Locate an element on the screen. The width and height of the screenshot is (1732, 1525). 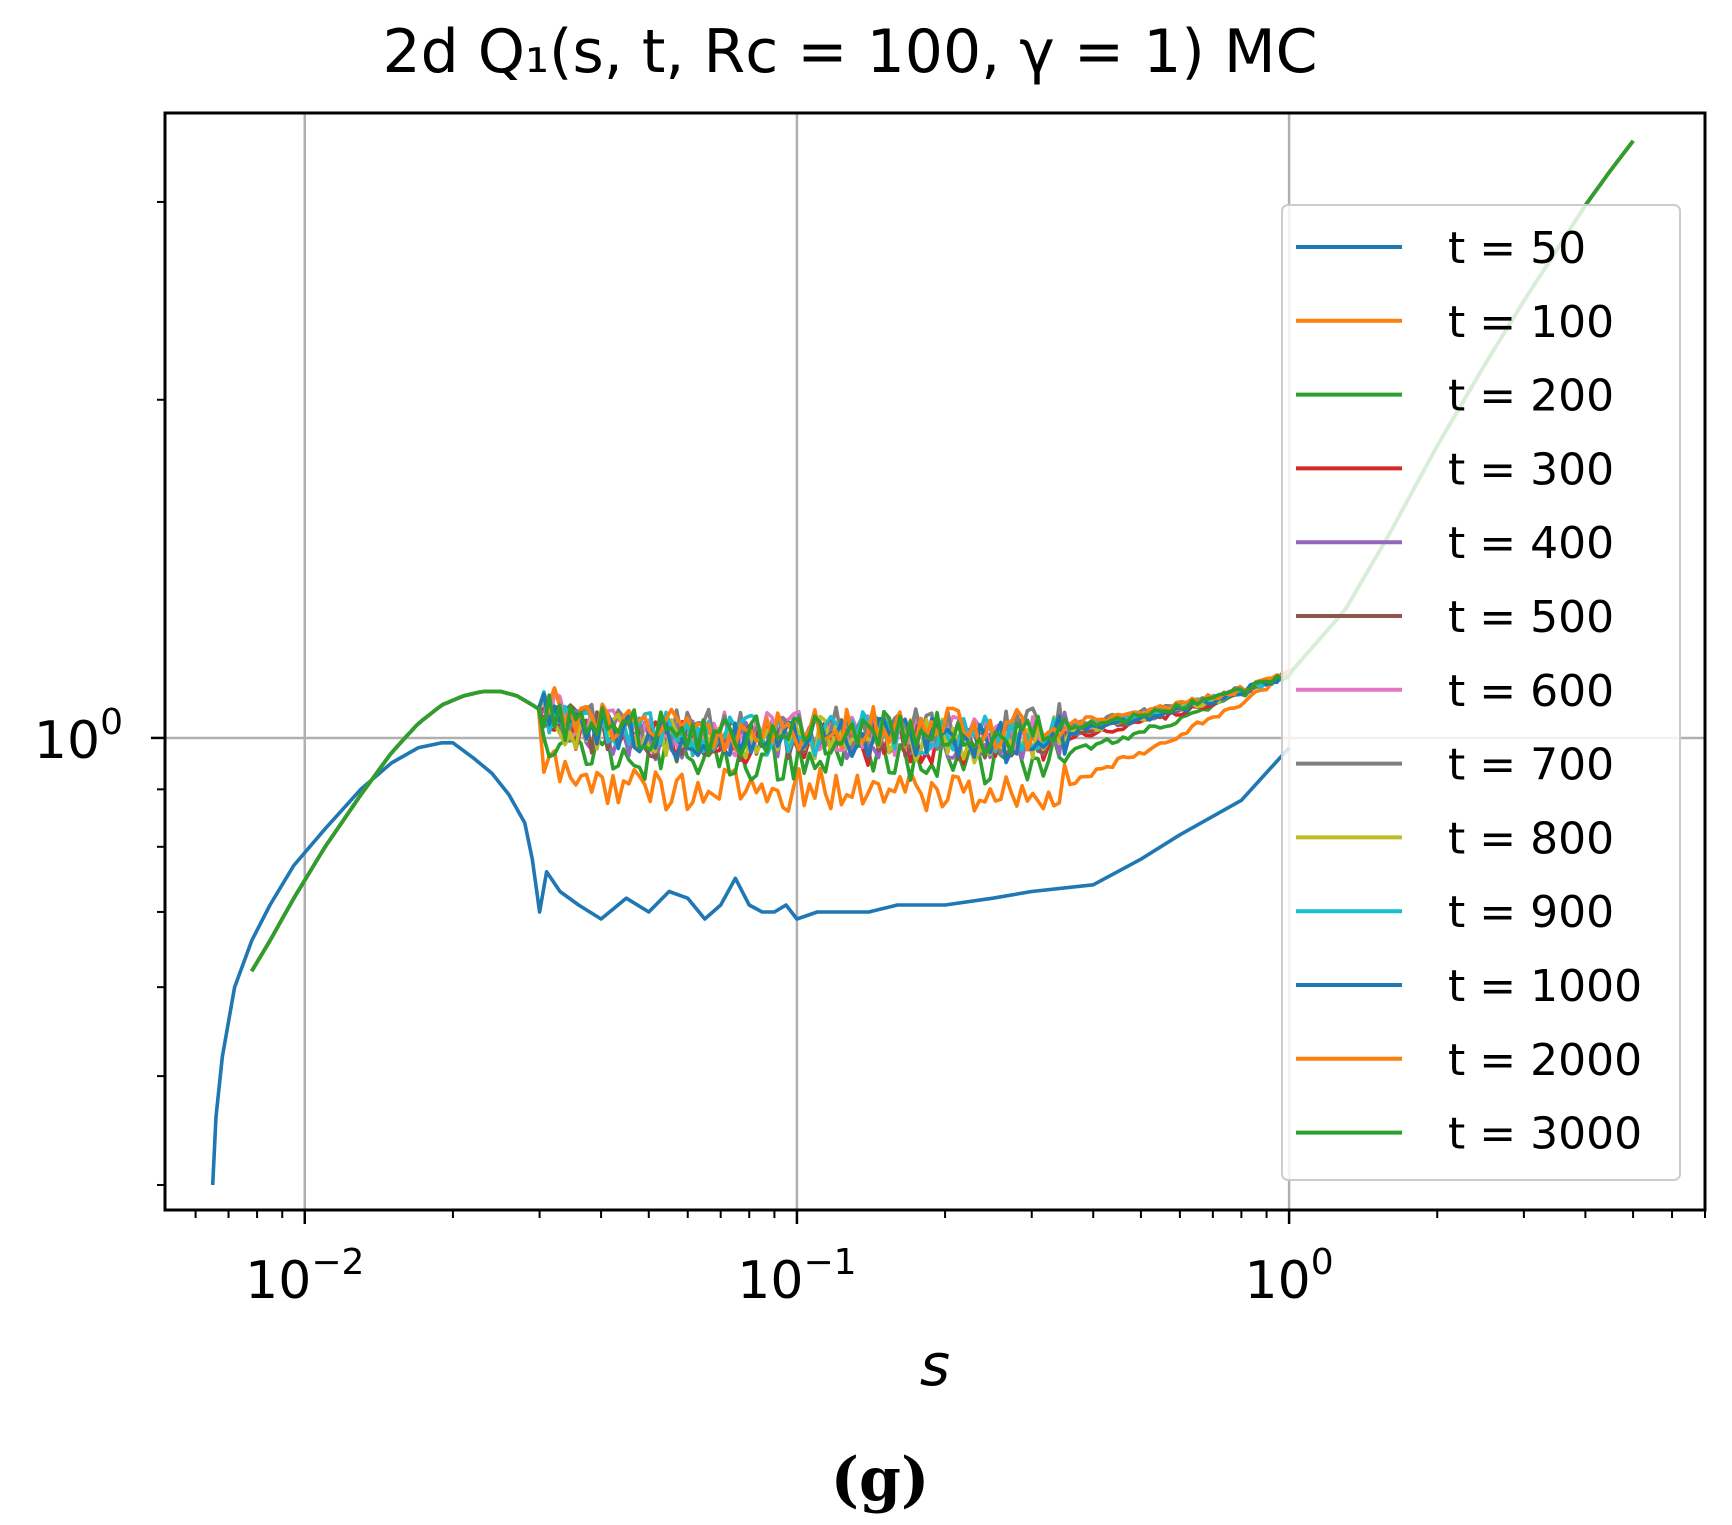
legend-label: t = 3000 is located at coordinates (1545, 1134).